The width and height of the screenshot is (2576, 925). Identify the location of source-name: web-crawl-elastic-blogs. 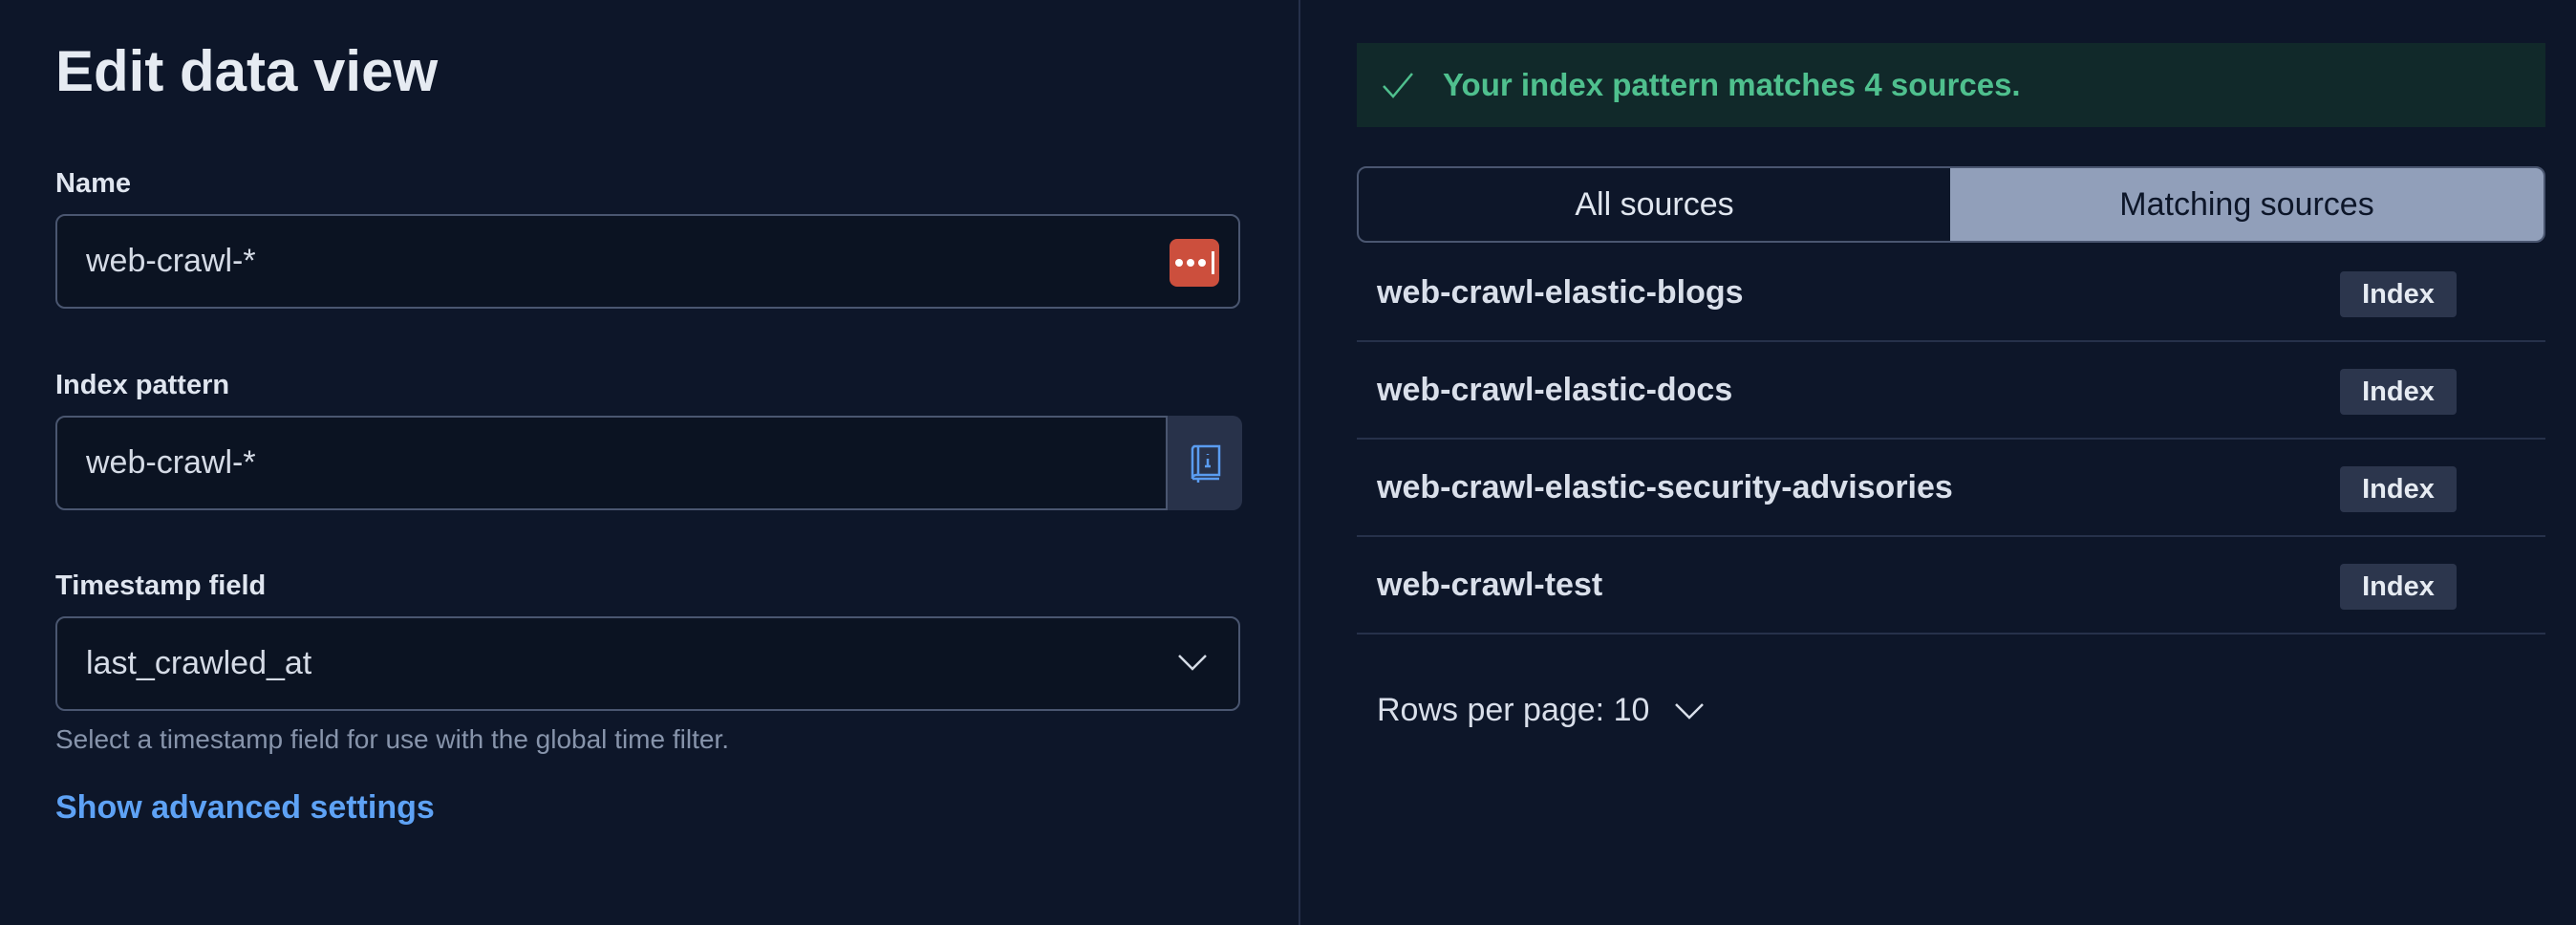
(1560, 292).